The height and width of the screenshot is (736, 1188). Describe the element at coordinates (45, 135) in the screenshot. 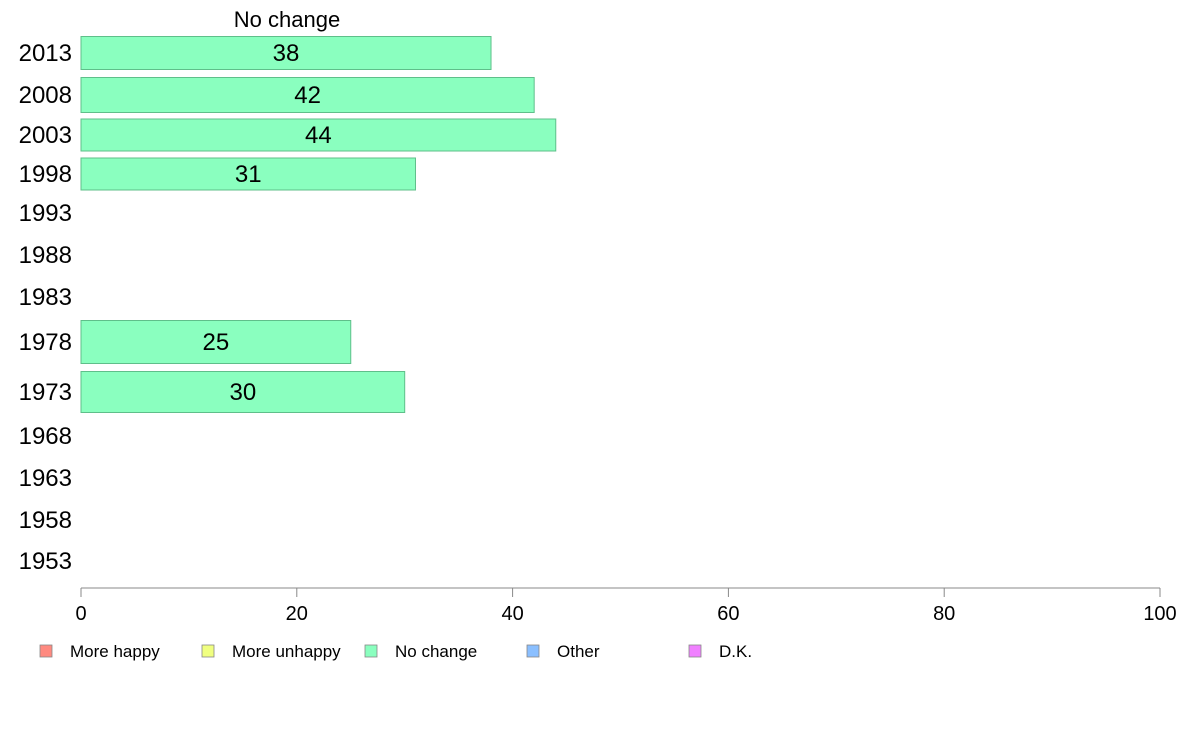

I see `year-label-2003: 2003` at that location.